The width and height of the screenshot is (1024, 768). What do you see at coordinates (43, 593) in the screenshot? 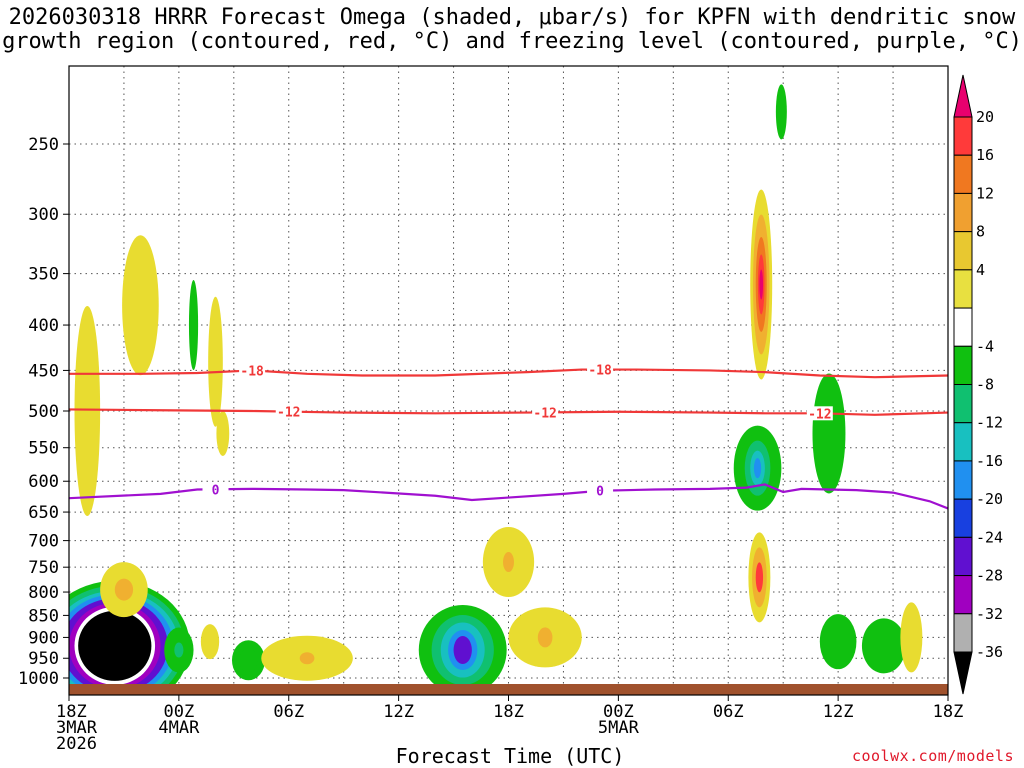
I see `y-tick-label: 800` at bounding box center [43, 593].